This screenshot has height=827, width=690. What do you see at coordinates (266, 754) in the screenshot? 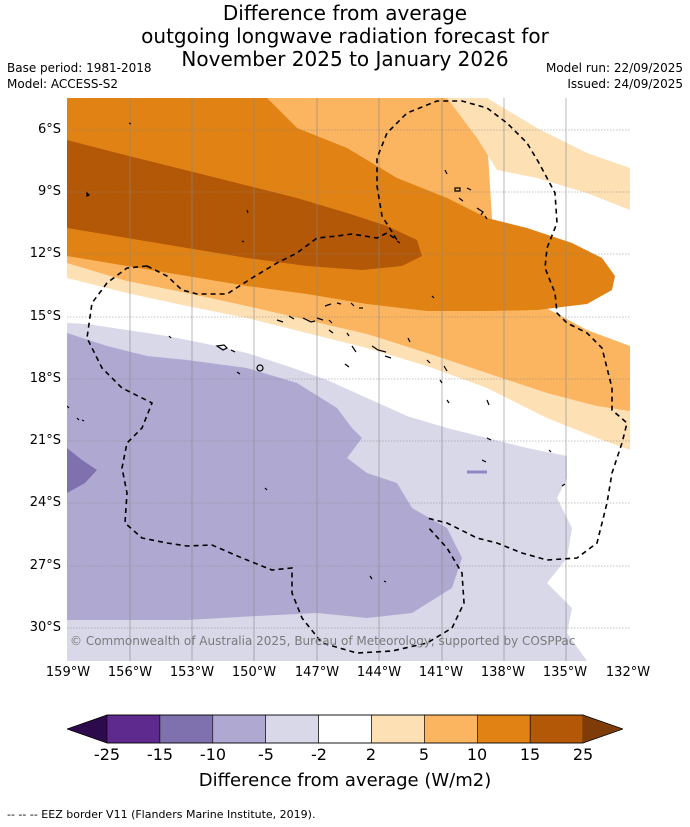
I see `colorbar-tick: -5` at bounding box center [266, 754].